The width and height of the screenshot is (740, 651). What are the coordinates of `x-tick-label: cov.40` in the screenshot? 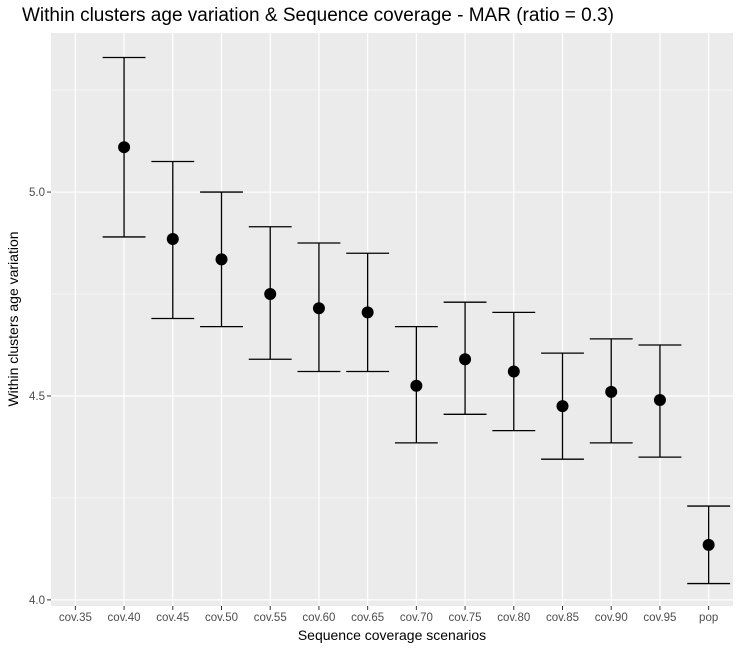 It's located at (124, 618).